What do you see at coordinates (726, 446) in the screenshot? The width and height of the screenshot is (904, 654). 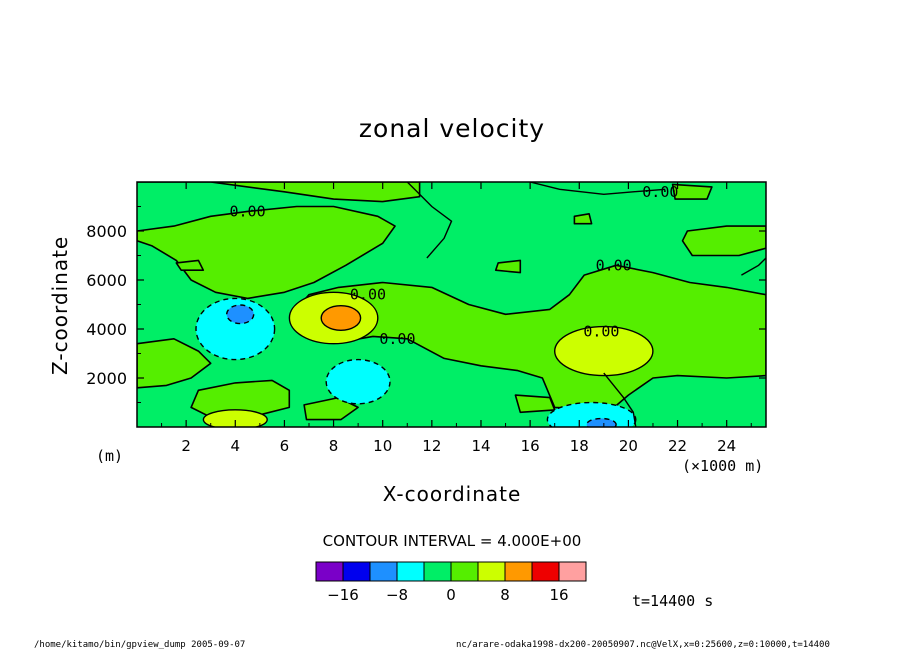 I see `x-tick-label-12: 24` at bounding box center [726, 446].